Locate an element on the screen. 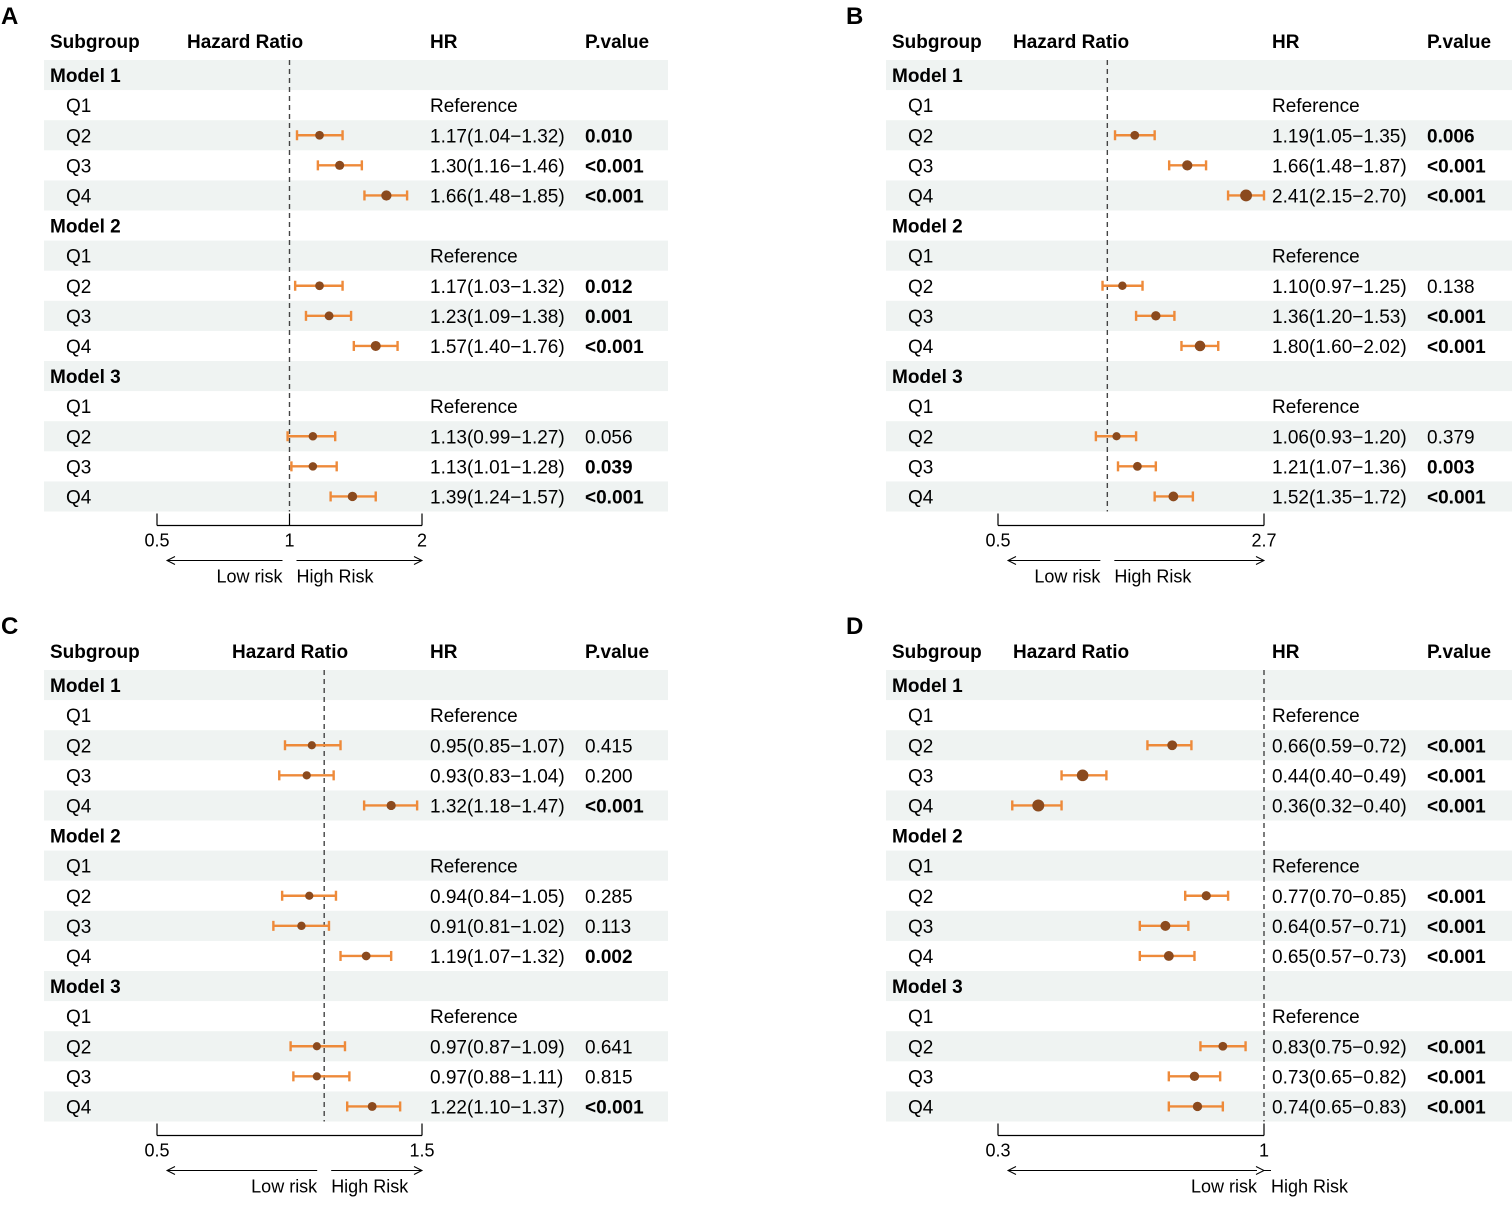 The width and height of the screenshot is (1512, 1220). x-tick-label: 1 is located at coordinates (289, 541).